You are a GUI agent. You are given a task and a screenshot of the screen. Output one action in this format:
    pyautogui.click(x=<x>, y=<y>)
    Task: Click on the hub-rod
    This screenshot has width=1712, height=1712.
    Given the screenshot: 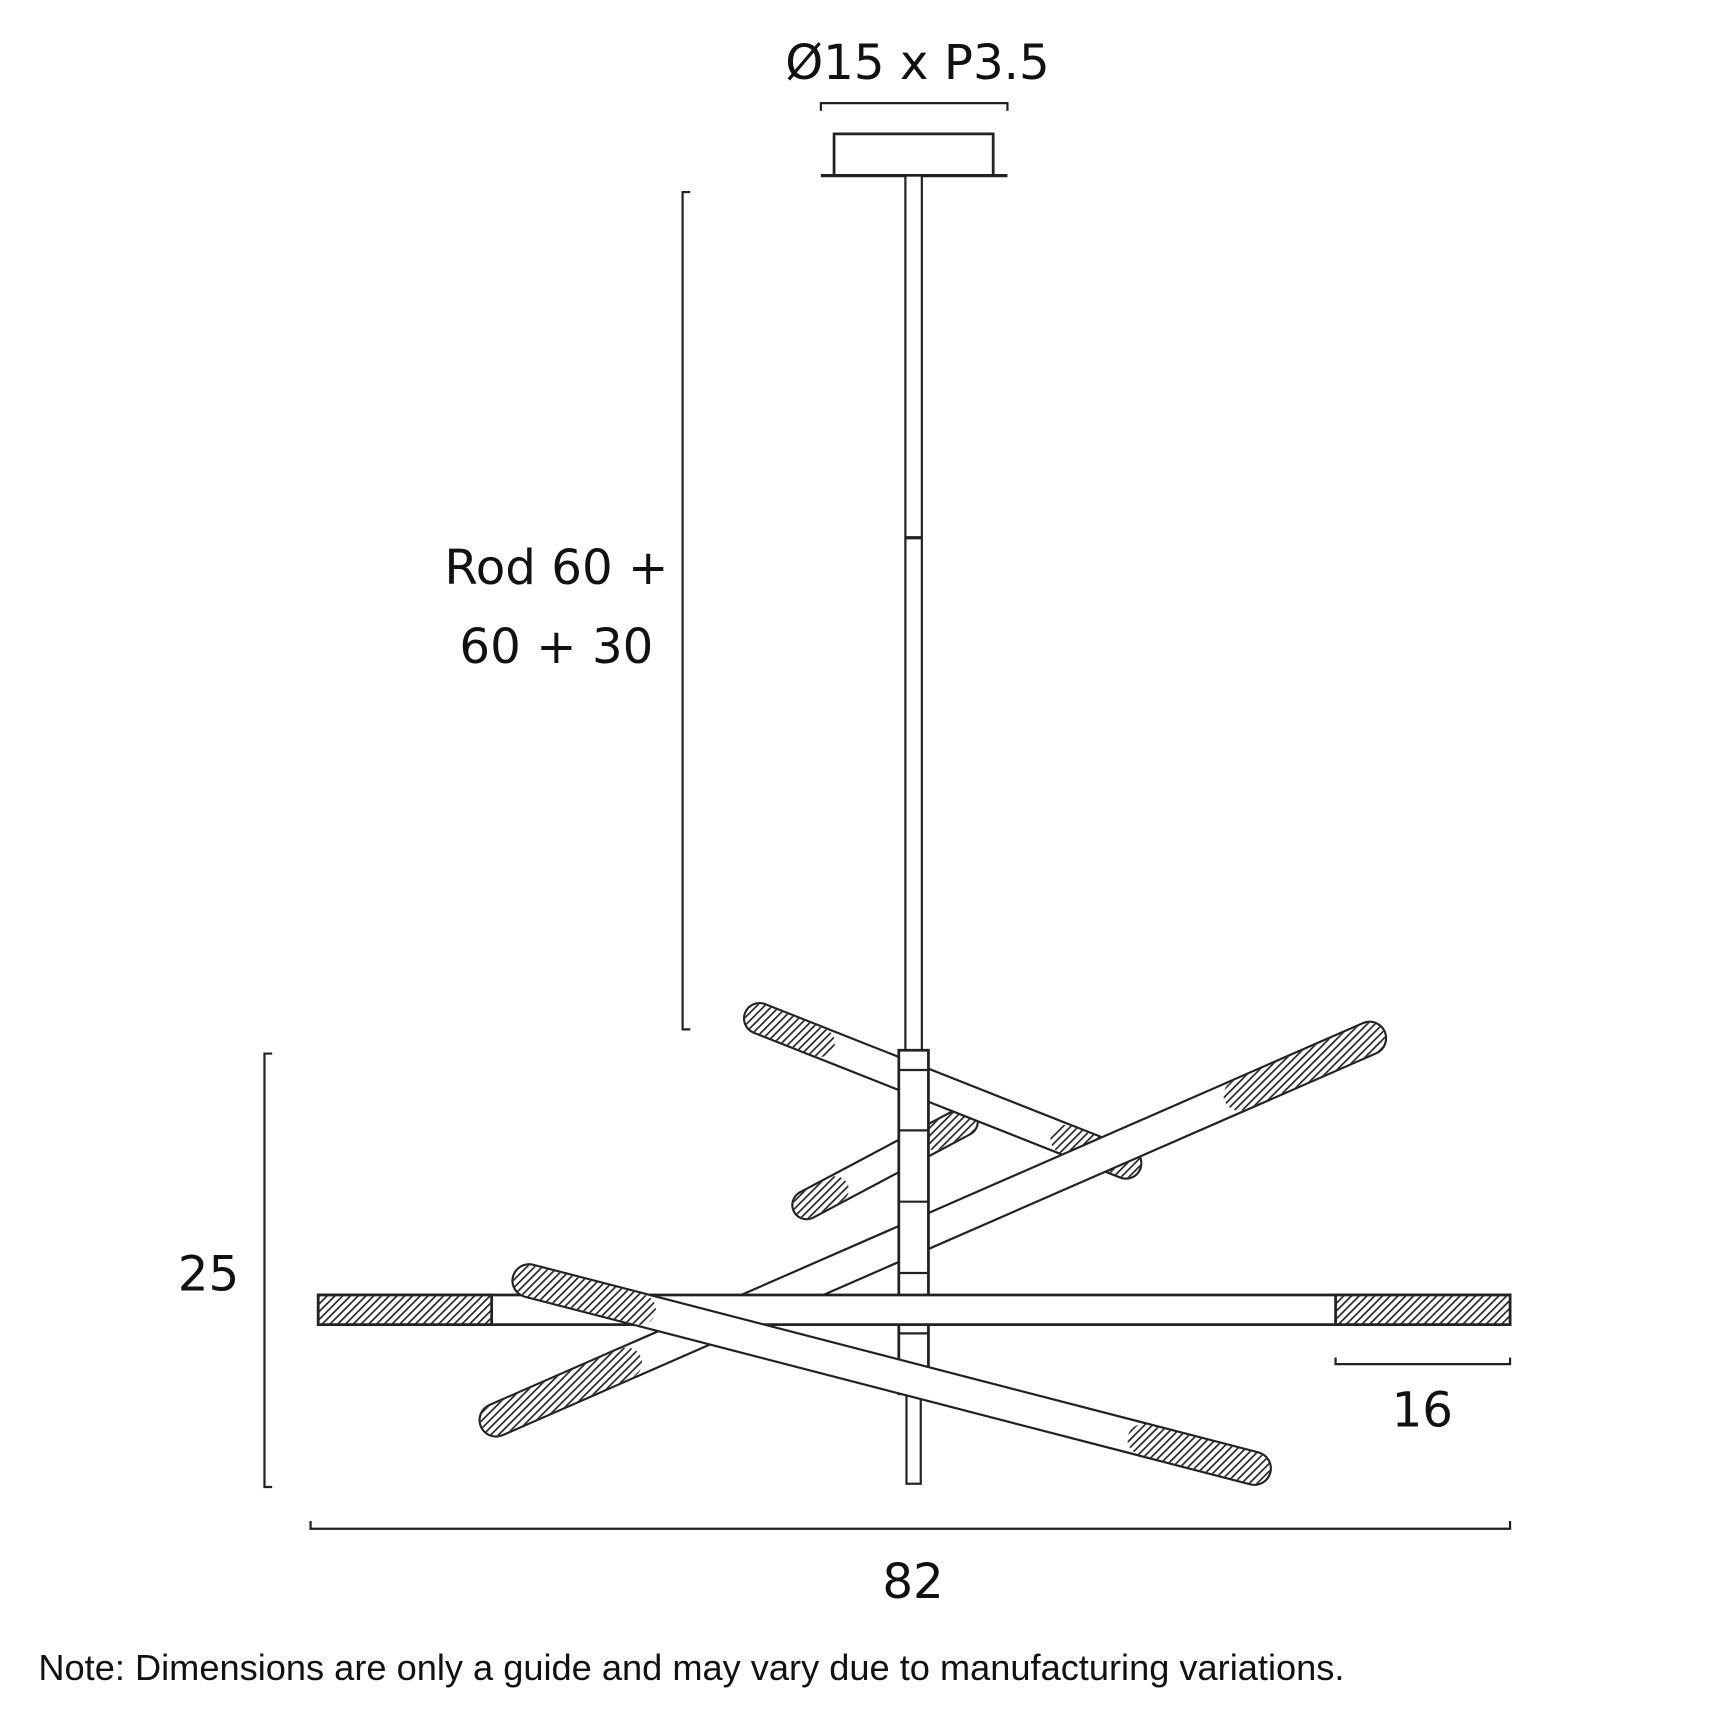 What is the action you would take?
    pyautogui.click(x=913, y=1438)
    